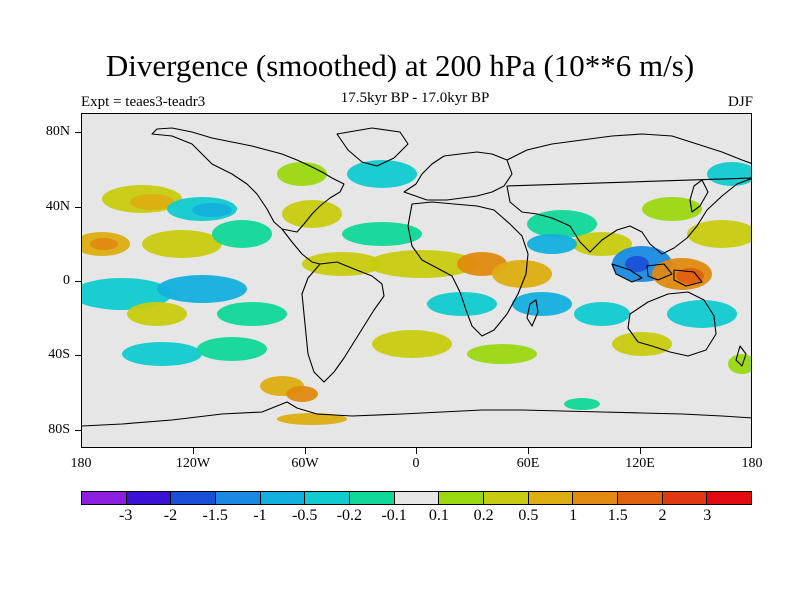 The width and height of the screenshot is (800, 600). Describe the element at coordinates (260, 515) in the screenshot. I see `colorbar-label: -1` at that location.